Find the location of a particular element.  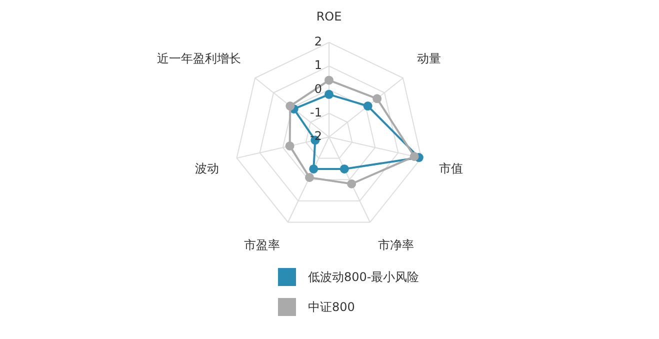

y-tick-label: 2 is located at coordinates (318, 41).